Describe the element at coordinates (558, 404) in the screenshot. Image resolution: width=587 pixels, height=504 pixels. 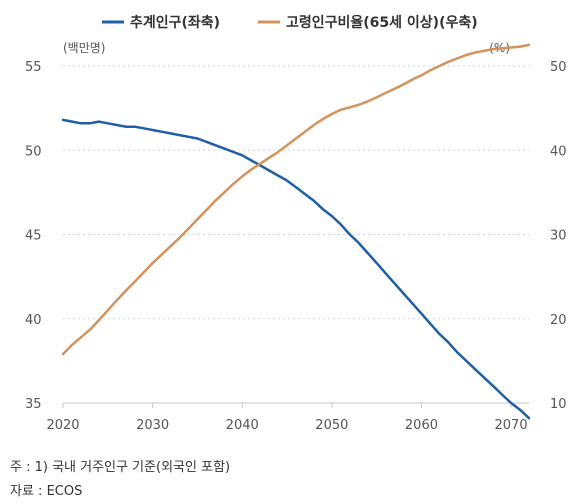
I see `right-tick-label: 10` at that location.